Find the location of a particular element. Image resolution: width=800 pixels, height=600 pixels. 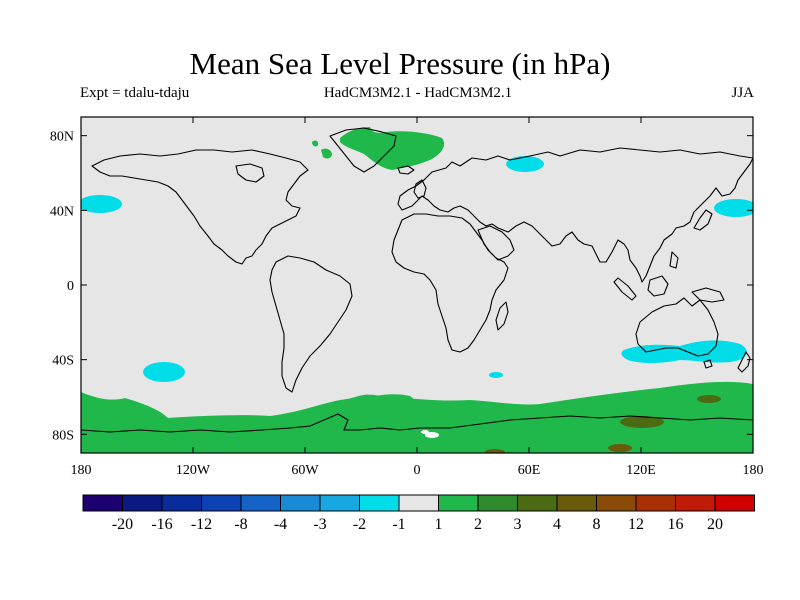

anomaly-north-pacific-east is located at coordinates (101, 204).